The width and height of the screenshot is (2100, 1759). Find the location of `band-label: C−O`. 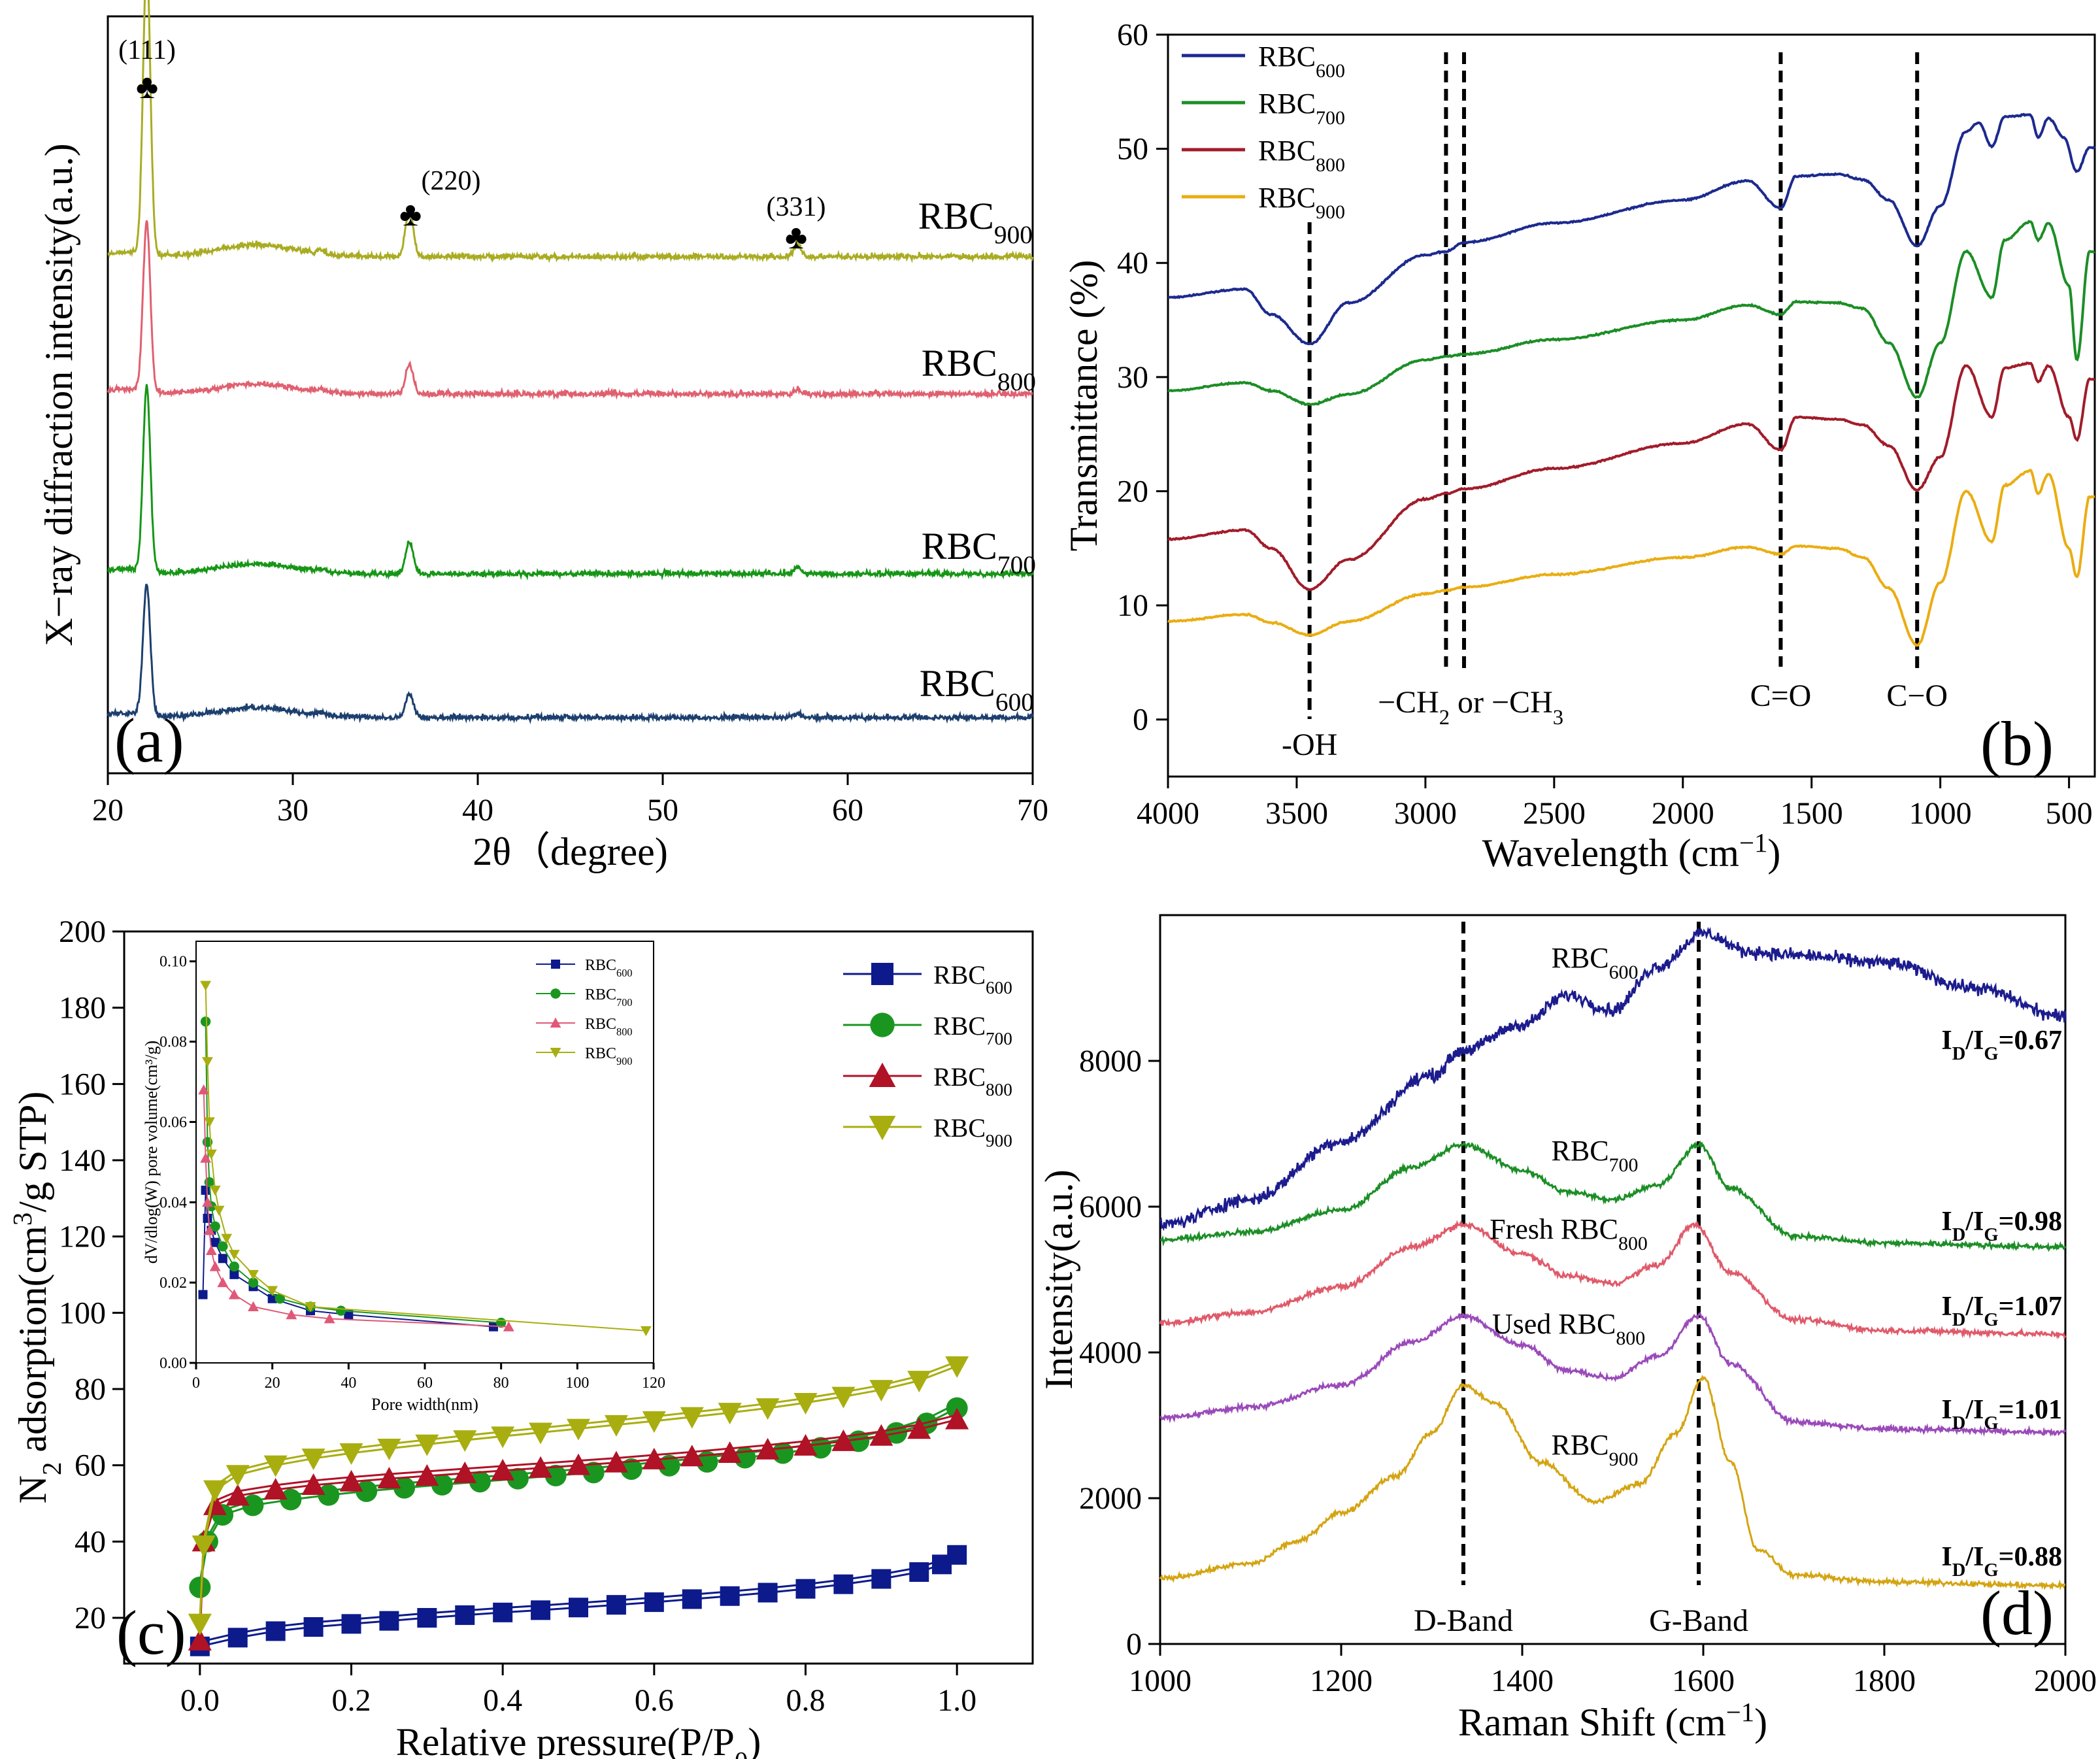

band-label: C−O is located at coordinates (1917, 695).